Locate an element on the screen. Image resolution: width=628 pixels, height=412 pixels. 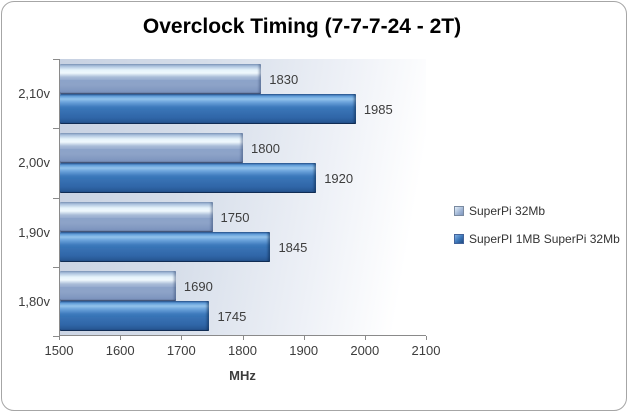
legend-label: SuperPI 1MB SuperPi 32Mb is located at coordinates (544, 238).